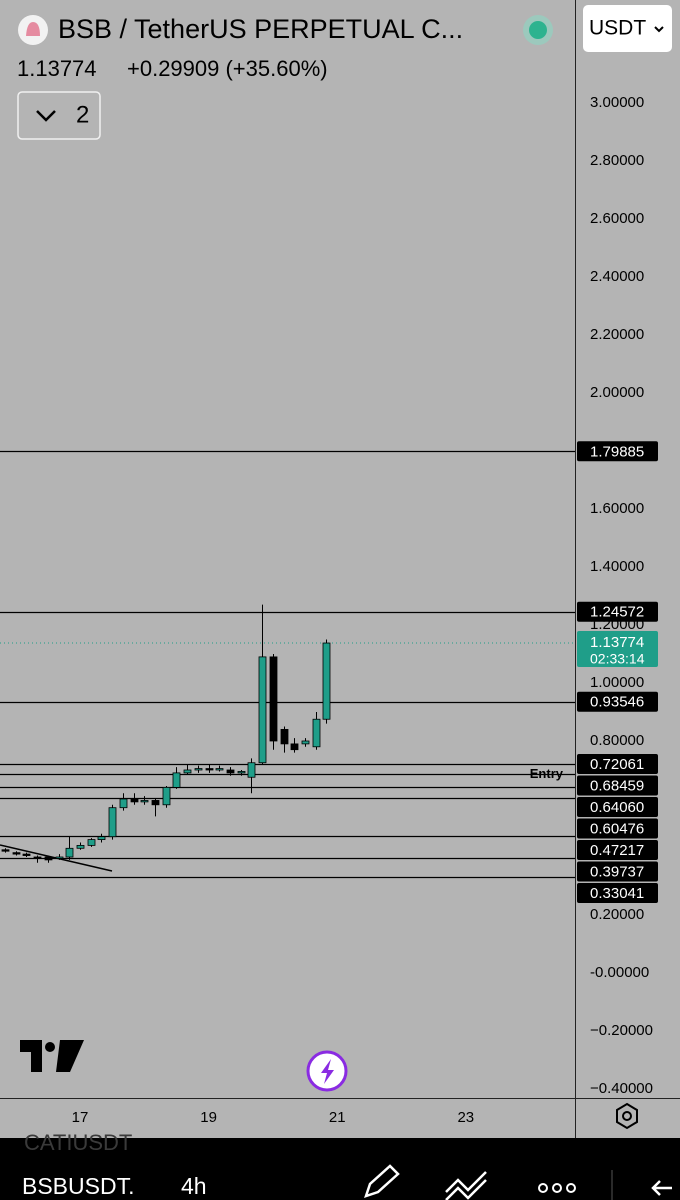  I want to click on price-change: +0.29909 (+35.60%), so click(227, 68).